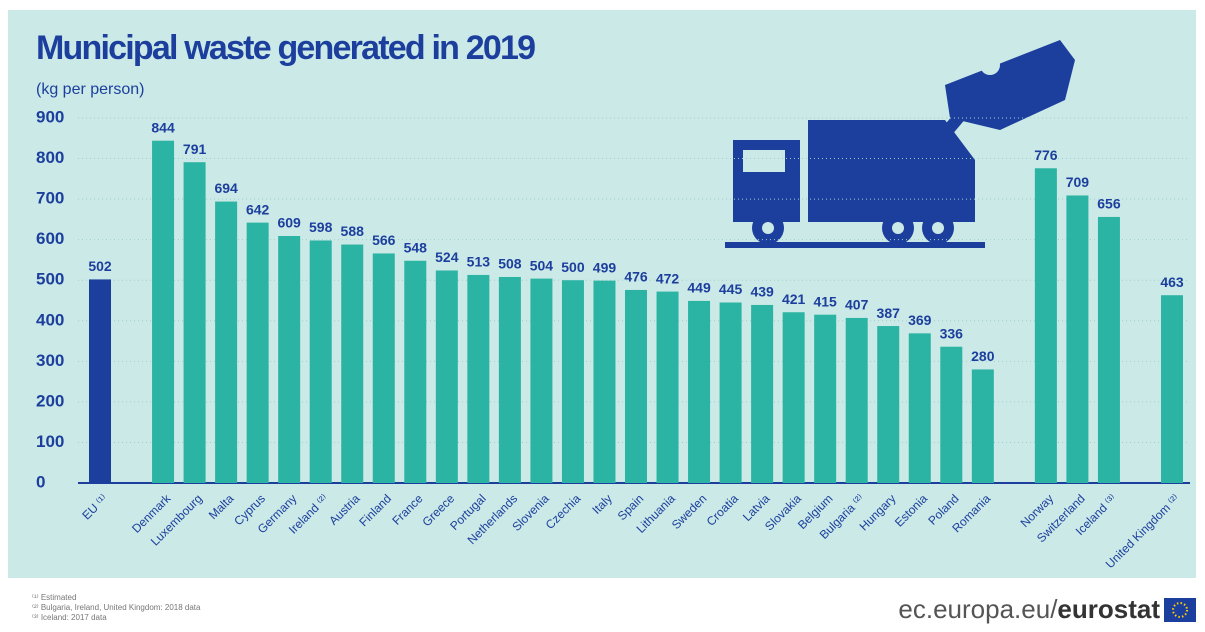 The width and height of the screenshot is (1205, 632). Describe the element at coordinates (384, 240) in the screenshot. I see `value-label: 566` at that location.